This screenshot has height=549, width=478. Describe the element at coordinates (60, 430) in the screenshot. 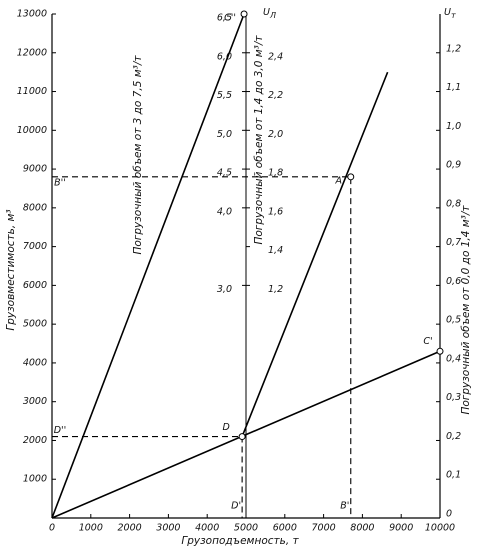

I see `point-label: D''` at that location.